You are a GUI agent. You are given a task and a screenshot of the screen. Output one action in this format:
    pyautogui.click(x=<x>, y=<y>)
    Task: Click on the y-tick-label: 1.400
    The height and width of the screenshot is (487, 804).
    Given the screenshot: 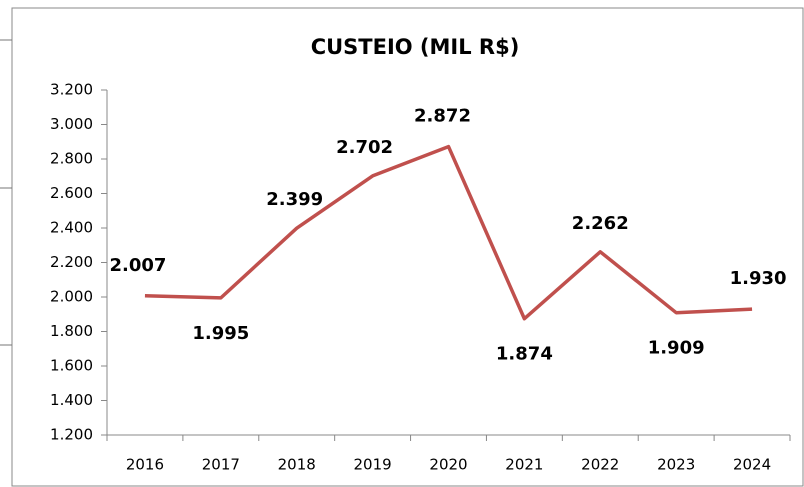 What is the action you would take?
    pyautogui.click(x=71, y=400)
    